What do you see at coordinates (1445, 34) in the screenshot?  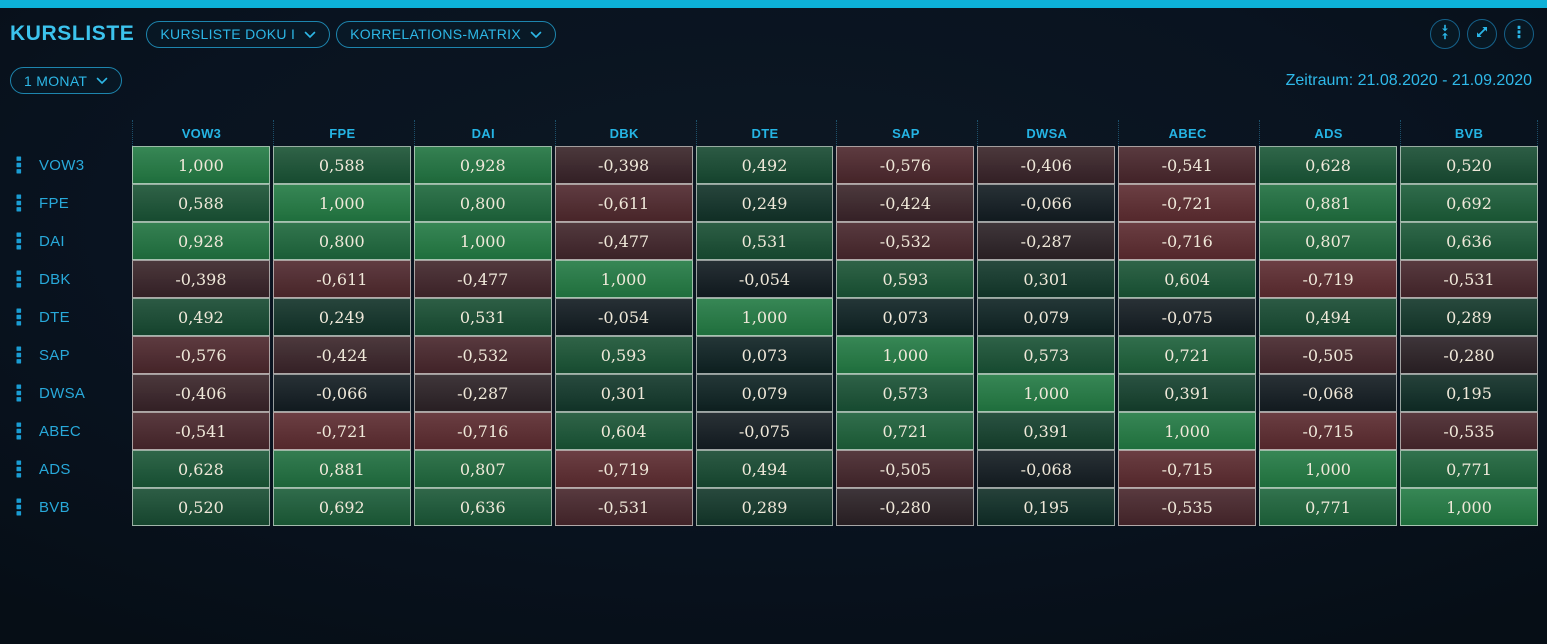 I see `collapse-vertical-button` at bounding box center [1445, 34].